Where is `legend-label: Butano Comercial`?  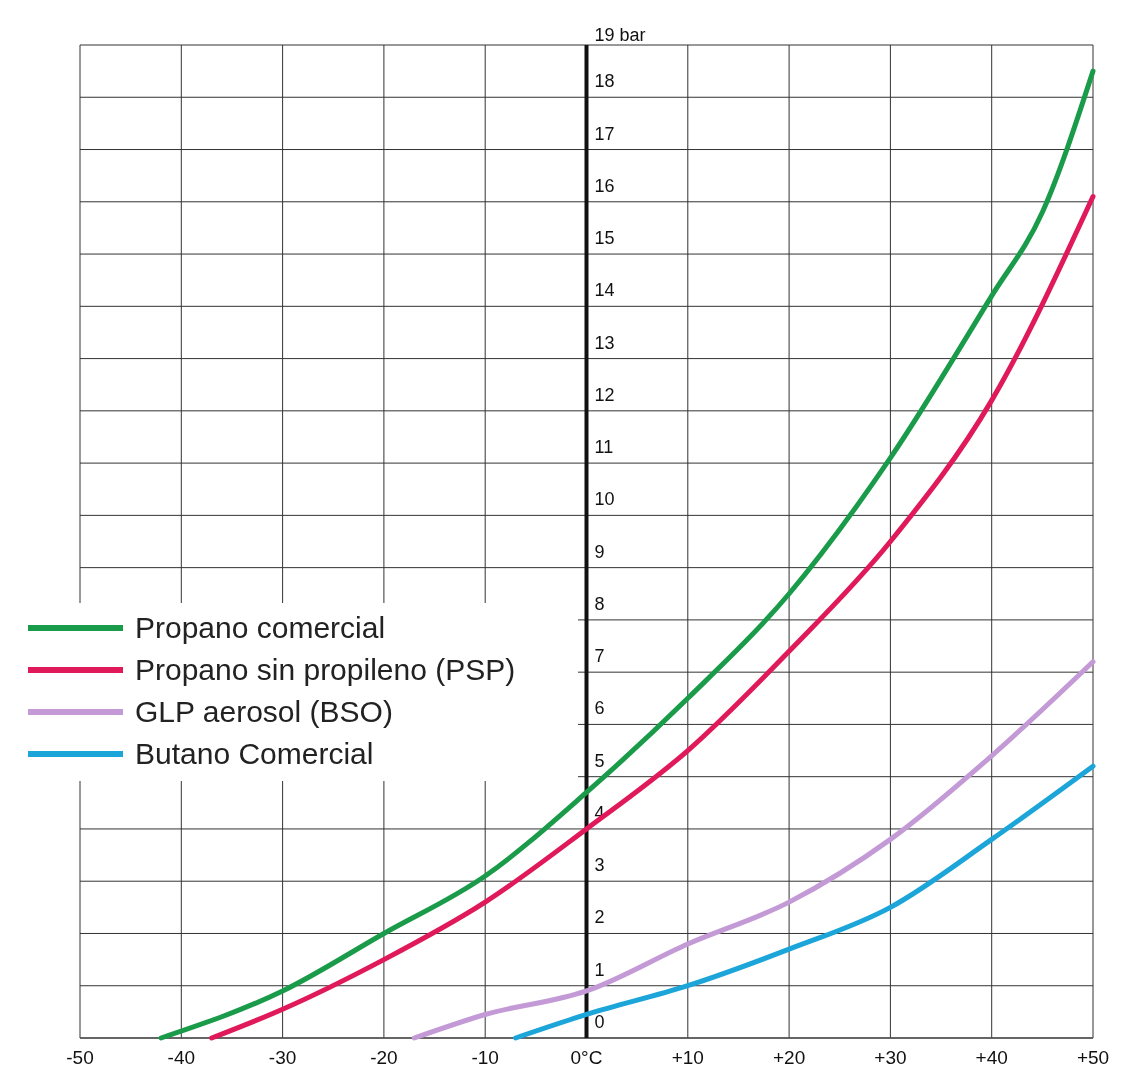 legend-label: Butano Comercial is located at coordinates (254, 753).